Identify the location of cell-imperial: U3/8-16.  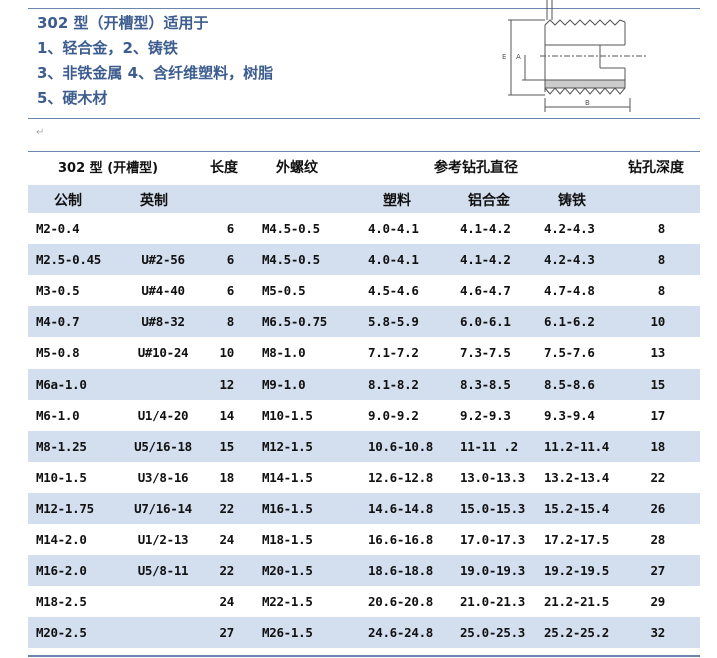
(163, 477).